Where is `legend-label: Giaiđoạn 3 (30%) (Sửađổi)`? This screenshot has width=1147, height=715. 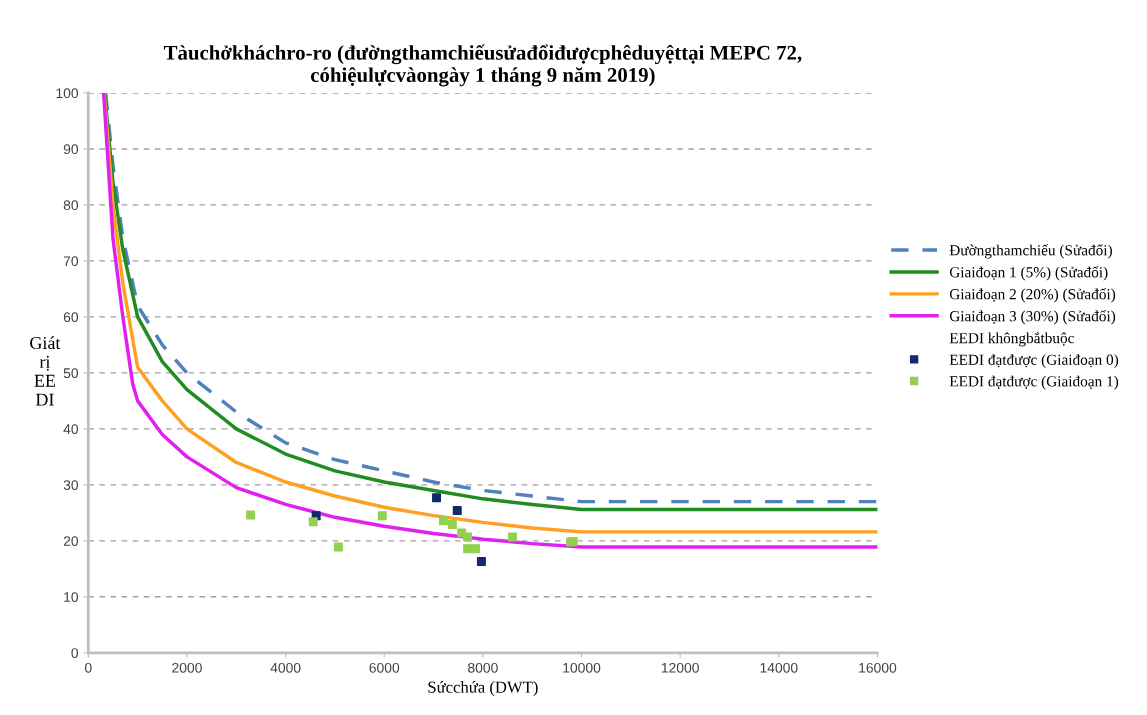 legend-label: Giaiđoạn 3 (30%) (Sửađổi) is located at coordinates (1032, 317).